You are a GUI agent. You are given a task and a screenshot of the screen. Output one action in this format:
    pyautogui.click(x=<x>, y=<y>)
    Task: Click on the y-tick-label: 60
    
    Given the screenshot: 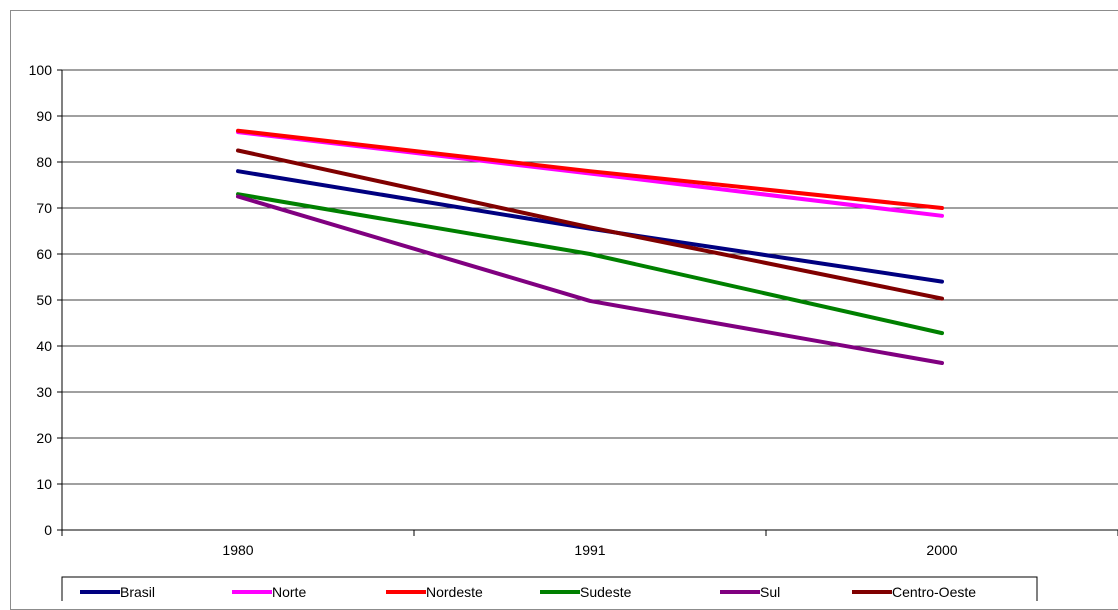 What is the action you would take?
    pyautogui.click(x=44, y=254)
    